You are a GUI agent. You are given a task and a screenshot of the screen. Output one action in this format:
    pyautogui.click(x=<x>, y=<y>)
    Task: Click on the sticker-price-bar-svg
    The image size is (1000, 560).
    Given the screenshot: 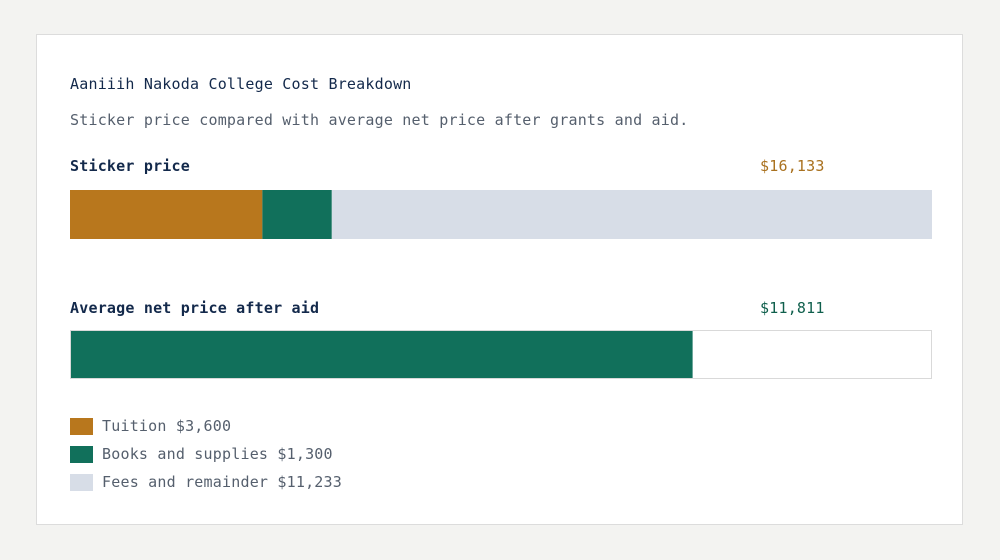 What is the action you would take?
    pyautogui.click(x=501, y=214)
    